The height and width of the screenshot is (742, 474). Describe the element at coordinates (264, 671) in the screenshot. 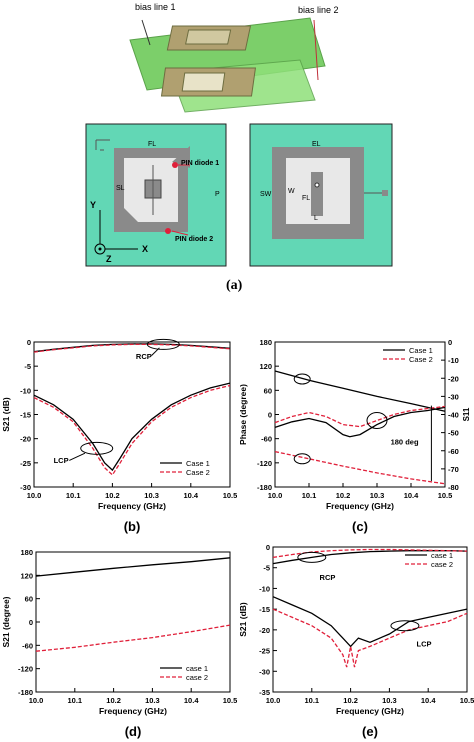

I see `y-tick-label: -30` at that location.